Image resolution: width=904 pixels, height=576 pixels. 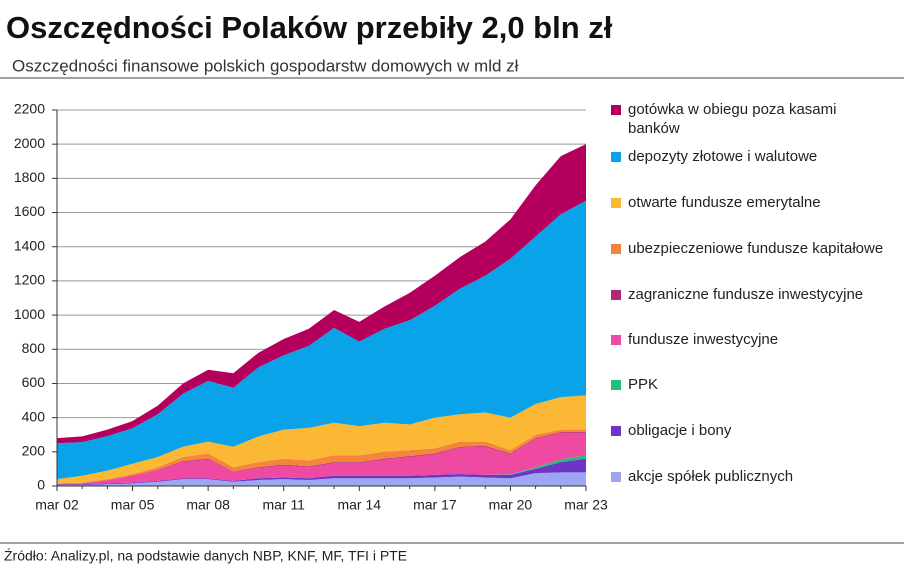 What do you see at coordinates (29, 245) in the screenshot?
I see `y-tick-label: 1400` at bounding box center [29, 245].